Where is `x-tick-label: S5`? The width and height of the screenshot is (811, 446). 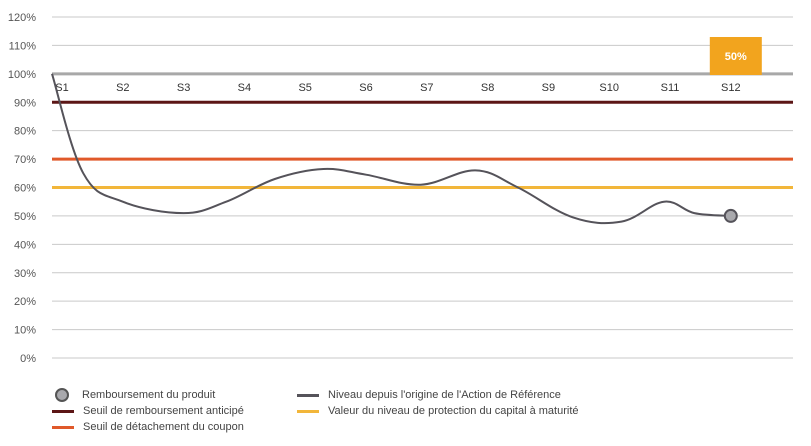 x-tick-label: S5 is located at coordinates (304, 88).